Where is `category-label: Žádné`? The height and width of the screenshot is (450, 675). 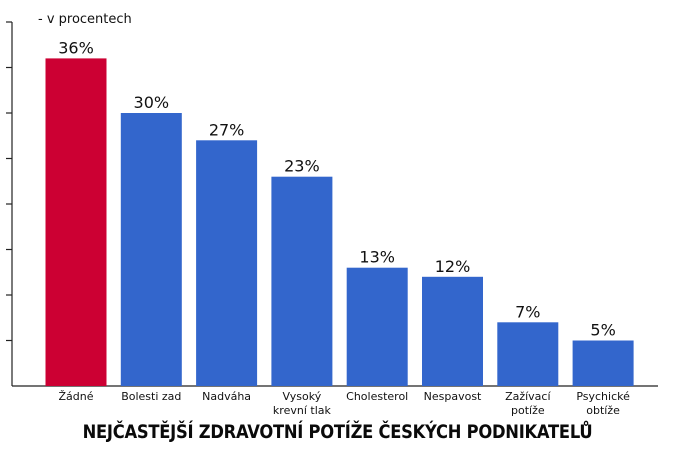 category-label: Žádné is located at coordinates (76, 396).